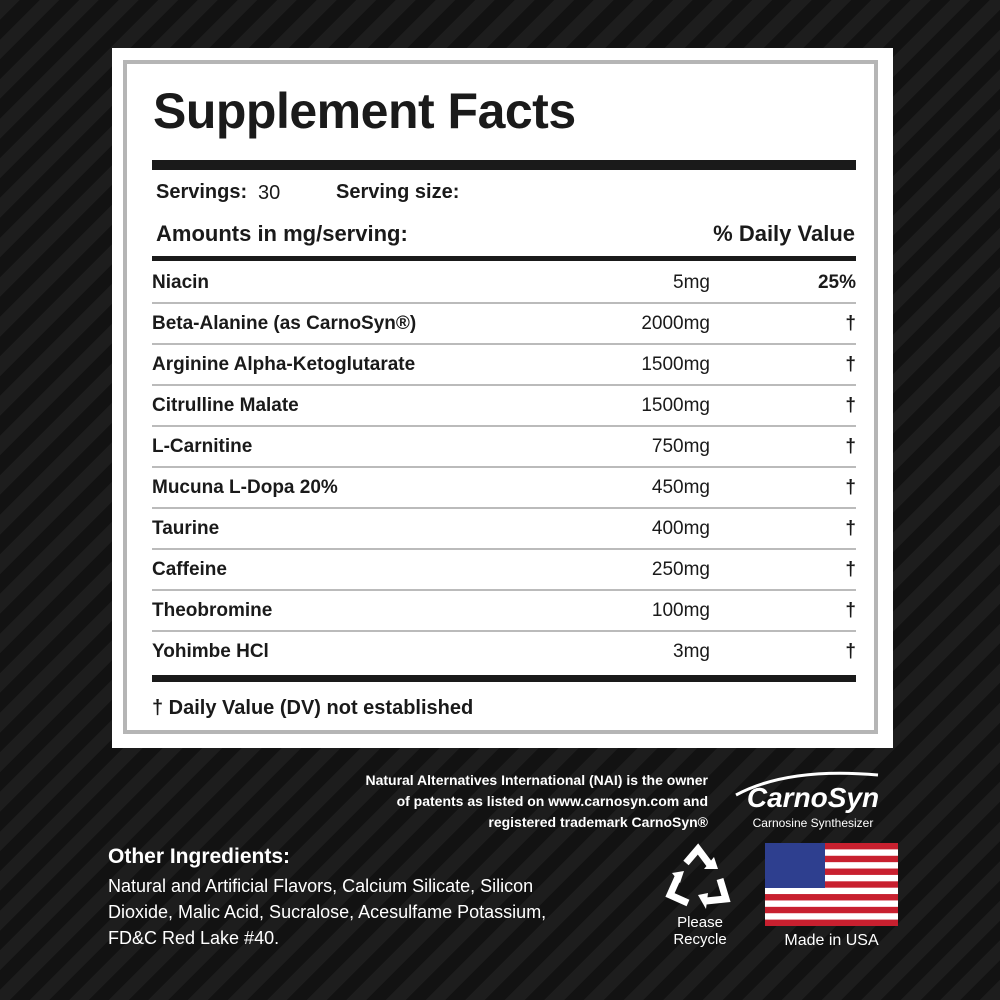  I want to click on recycle-arrows, so click(698, 875).